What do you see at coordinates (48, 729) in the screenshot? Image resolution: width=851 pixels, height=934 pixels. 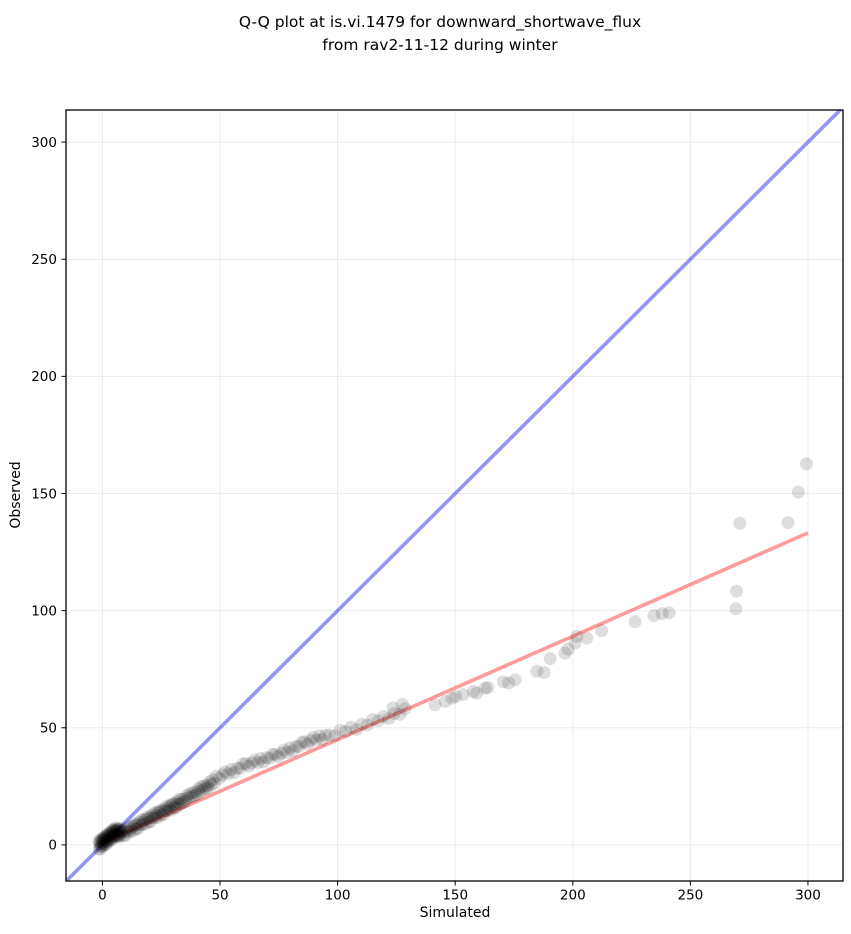 I see `y-tick-label: 50` at bounding box center [48, 729].